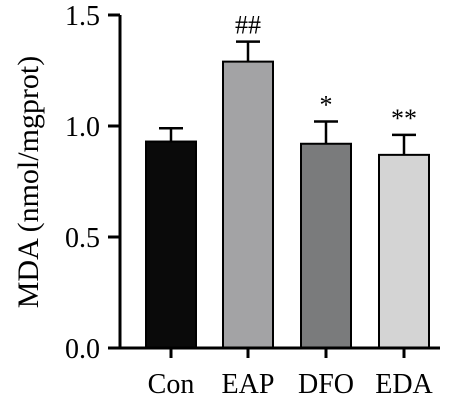 The height and width of the screenshot is (411, 452). I want to click on y-axis-title: MDA (nmol/mgprot), so click(28, 182).